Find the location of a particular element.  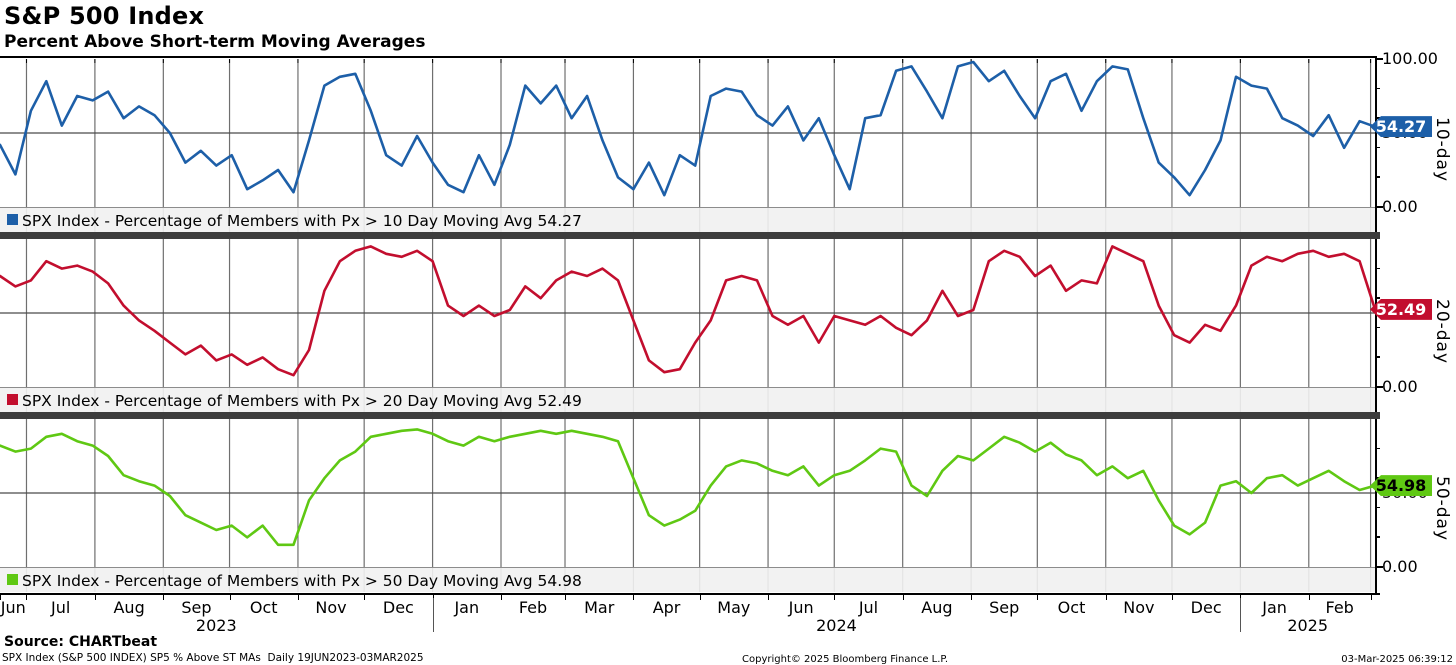

chart-title: S&P 500 Index is located at coordinates (104, 16).